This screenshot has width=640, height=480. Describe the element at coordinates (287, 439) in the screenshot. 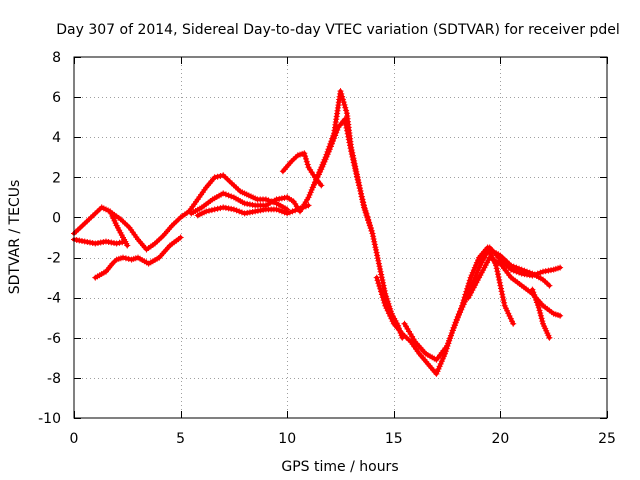

I see `x-tick-label: 10` at that location.